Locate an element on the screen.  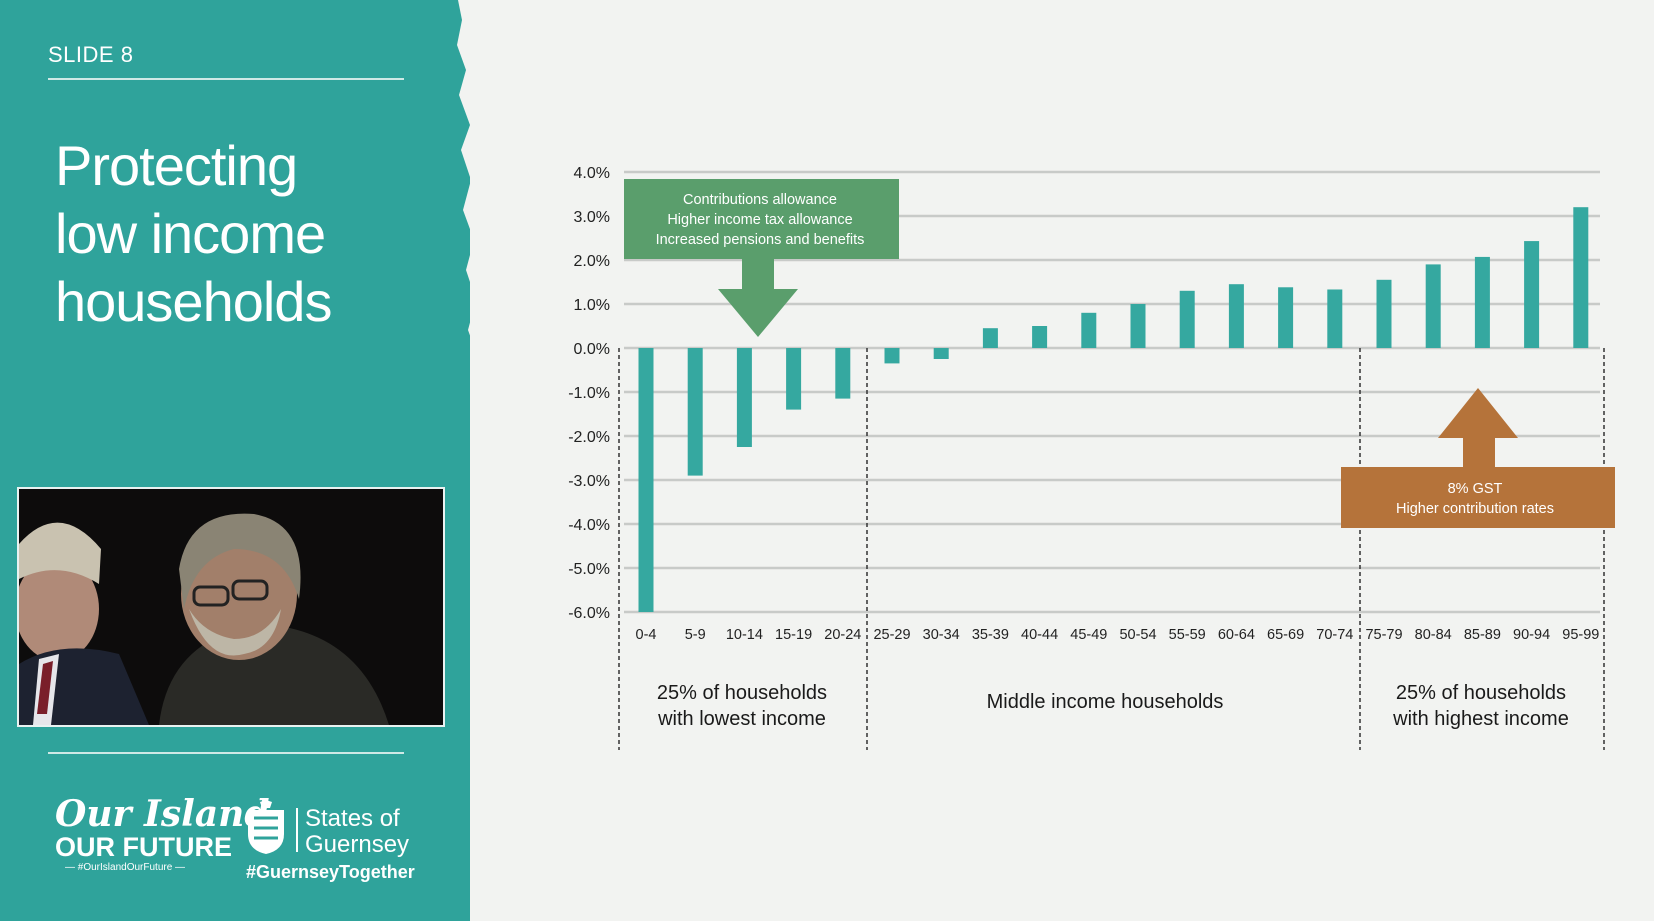
callout-text-green: Higher income tax allowance is located at coordinates (759, 220).